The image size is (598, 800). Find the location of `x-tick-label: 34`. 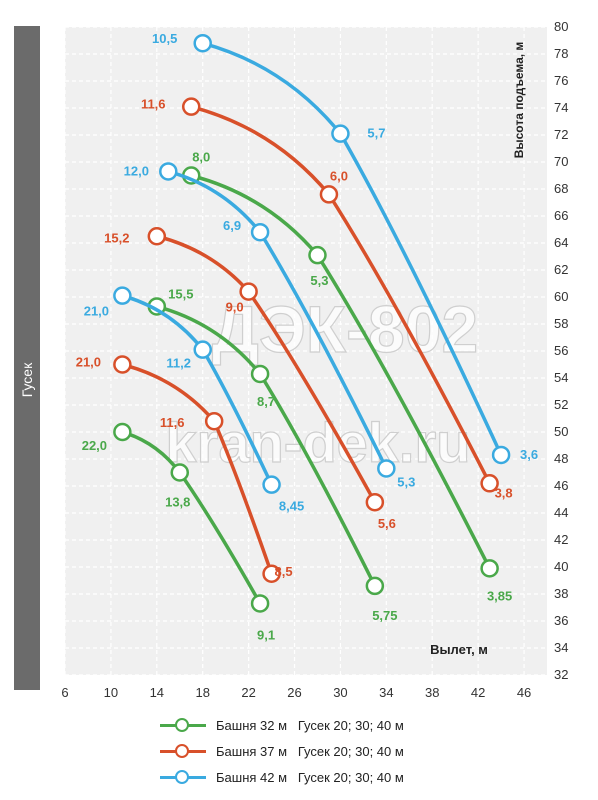

x-tick-label: 34 is located at coordinates (386, 692).